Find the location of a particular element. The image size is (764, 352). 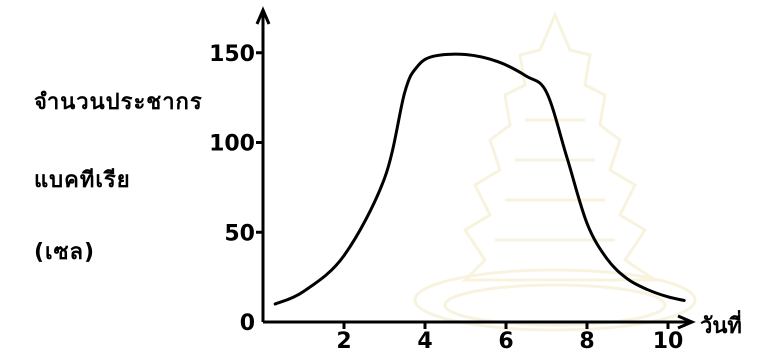

y-axis-label-line-2: แบคทีเรีย is located at coordinates (82, 180).